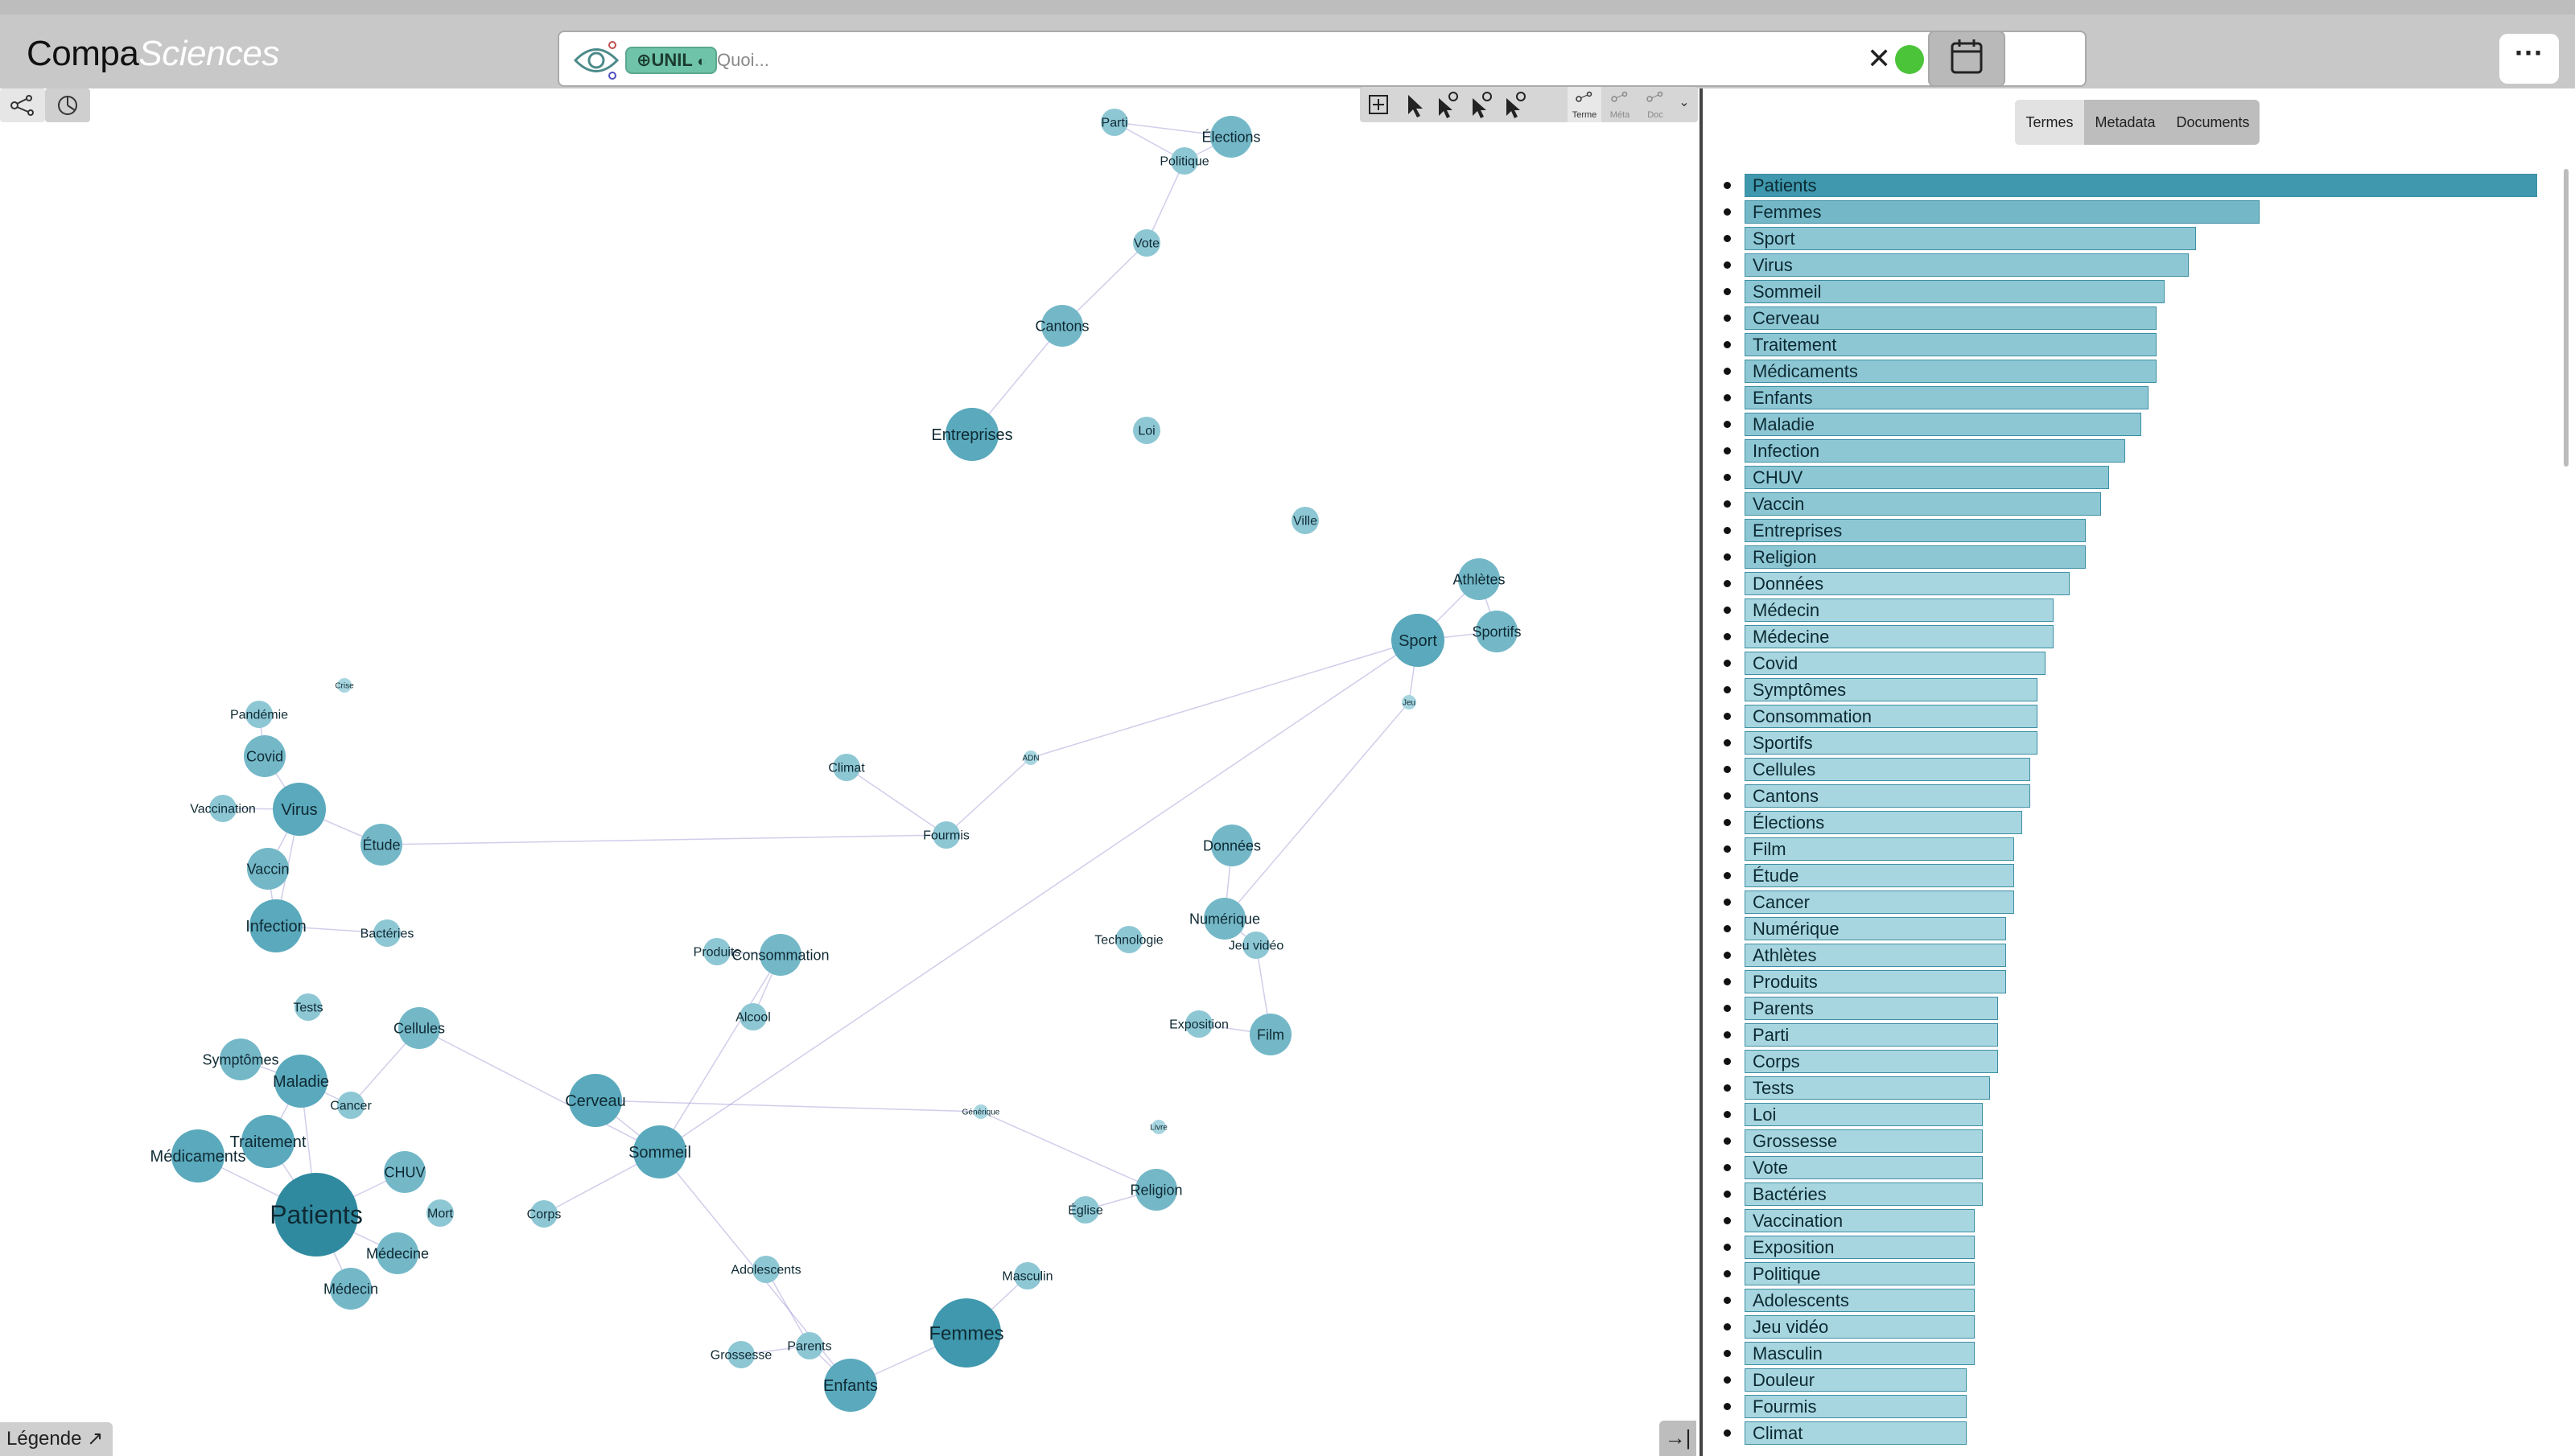 The image size is (2575, 1456). Describe the element at coordinates (1655, 105) in the screenshot. I see `doc-mode-button: Doc` at that location.